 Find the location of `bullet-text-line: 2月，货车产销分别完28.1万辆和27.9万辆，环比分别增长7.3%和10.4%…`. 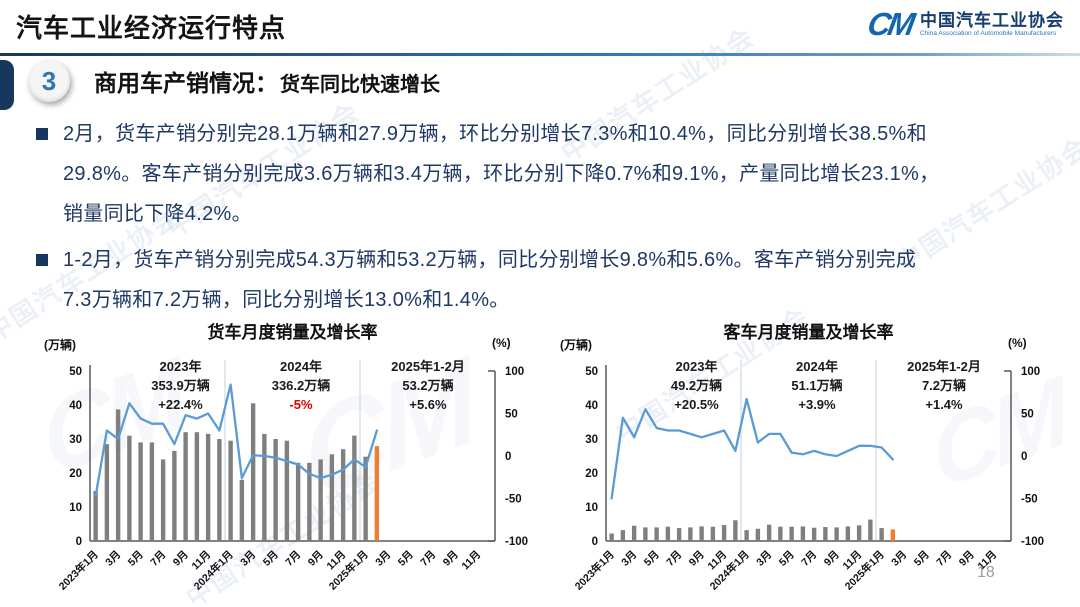

bullet-text-line: 2月，货车产销分别完28.1万辆和27.9万辆，环比分别增长7.3%和10.4%… is located at coordinates (495, 134).